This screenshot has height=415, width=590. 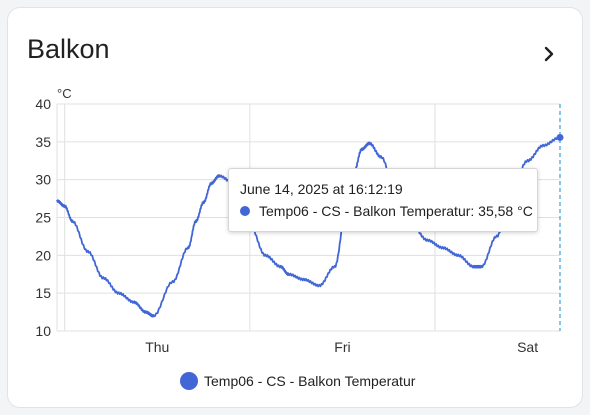 I want to click on y-tick-label: 30, so click(x=43, y=180).